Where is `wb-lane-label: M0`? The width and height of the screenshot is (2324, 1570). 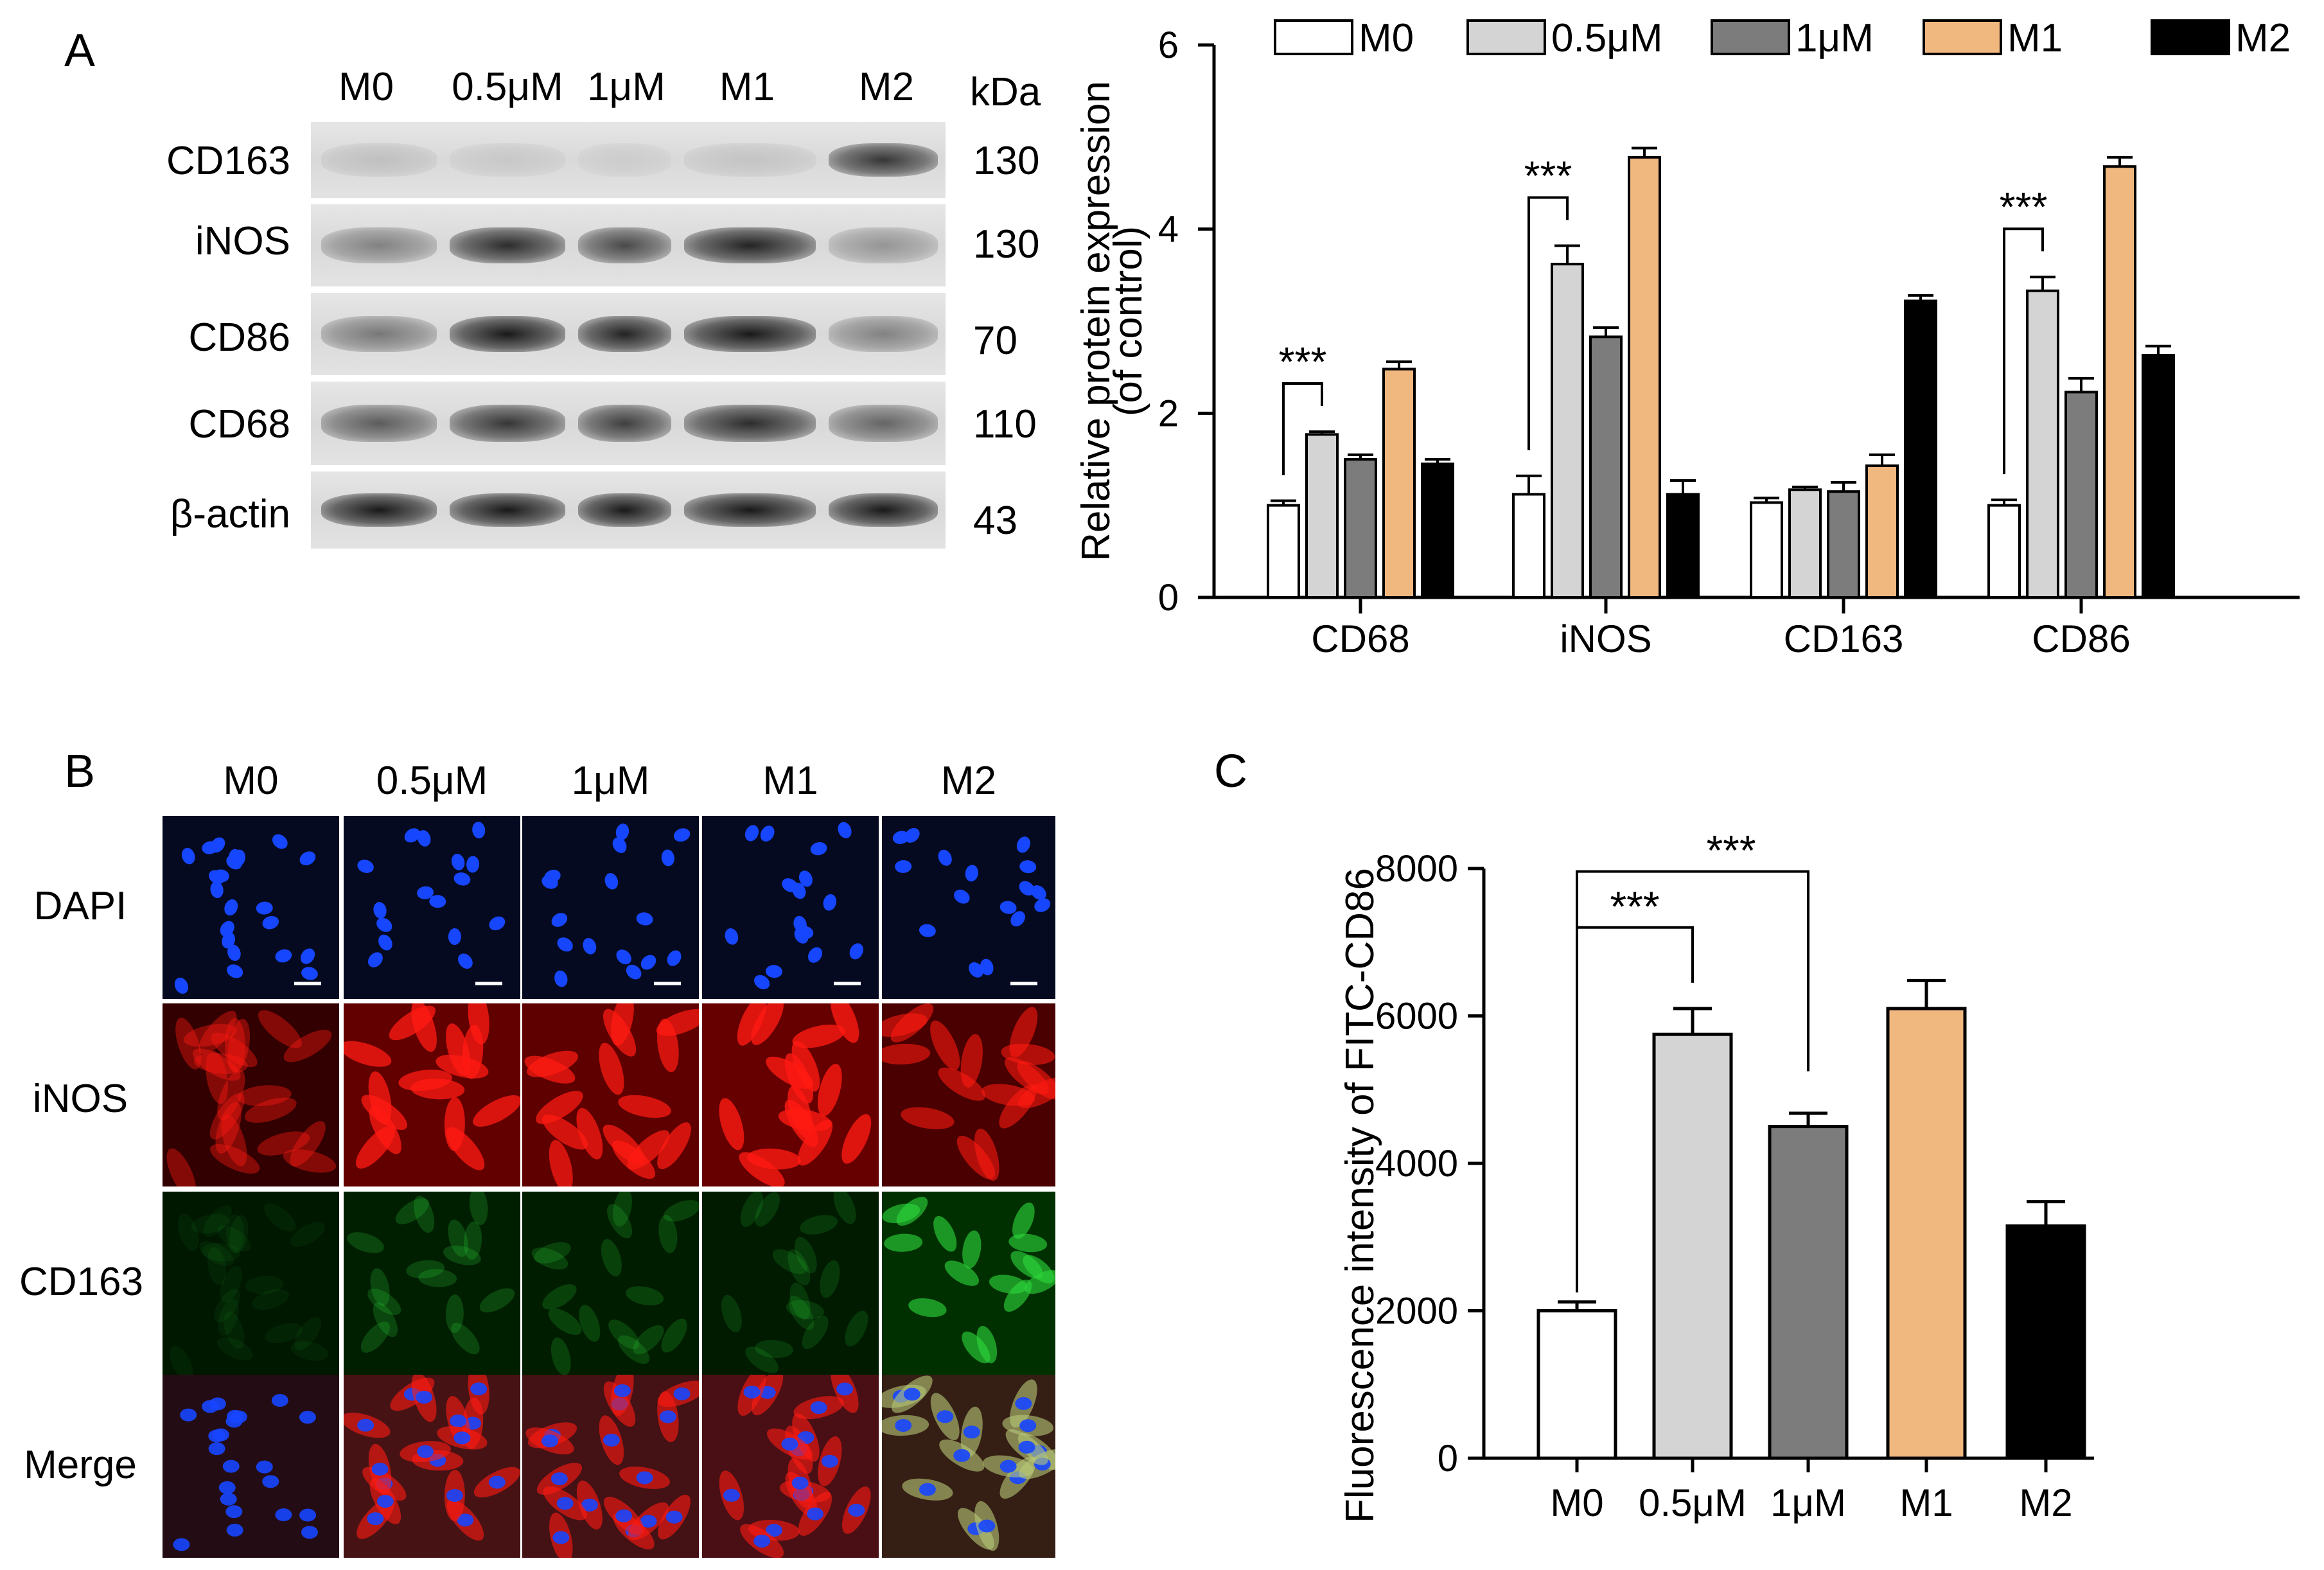 wb-lane-label: M0 is located at coordinates (366, 87).